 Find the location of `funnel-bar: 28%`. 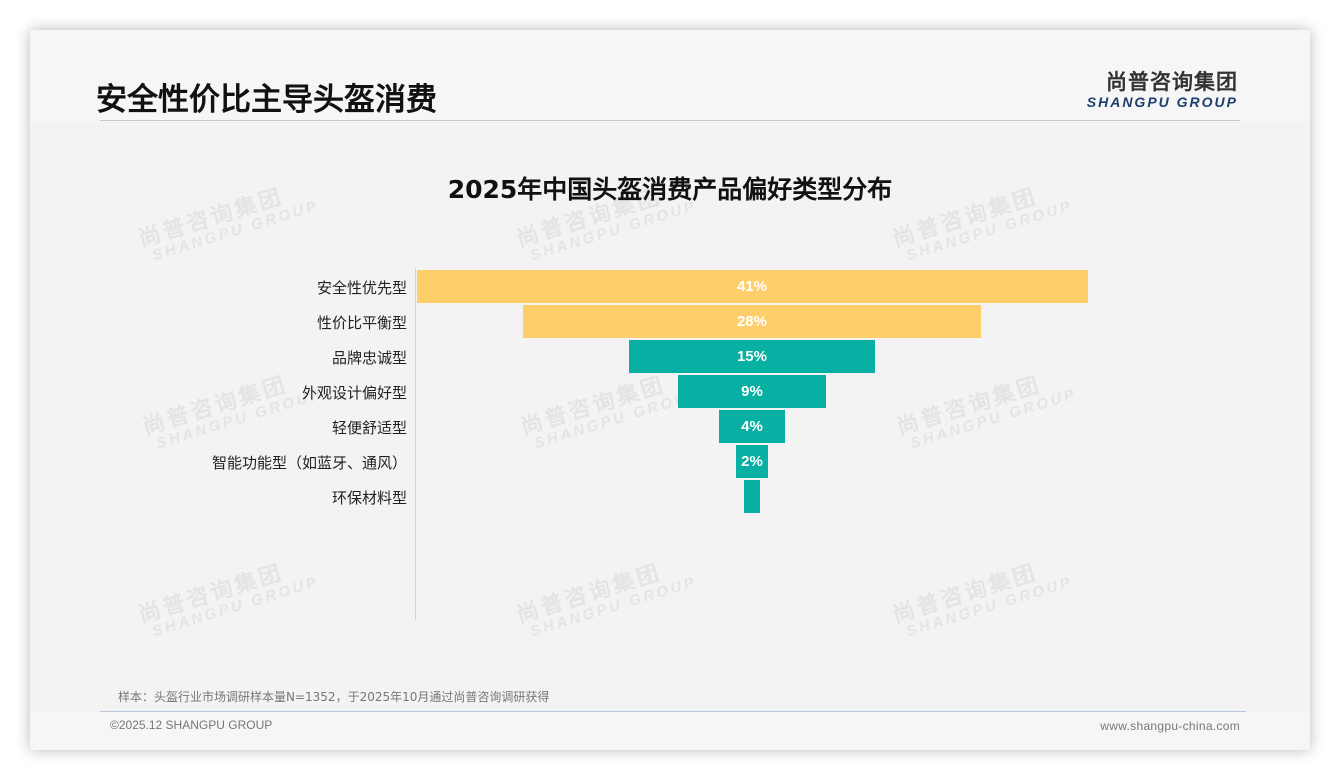

funnel-bar: 28% is located at coordinates (752, 321).